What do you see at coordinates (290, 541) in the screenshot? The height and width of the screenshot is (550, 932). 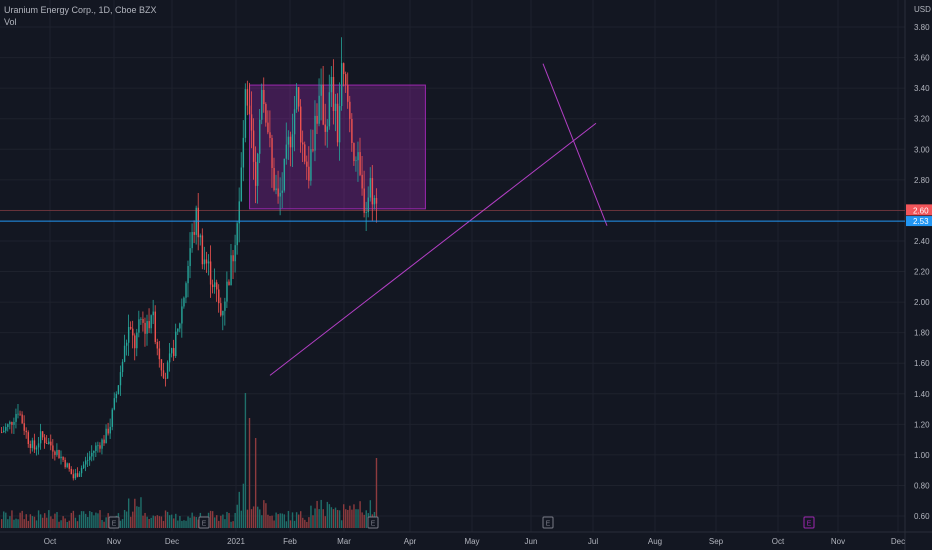 I see `x-tick-label: Feb` at bounding box center [290, 541].